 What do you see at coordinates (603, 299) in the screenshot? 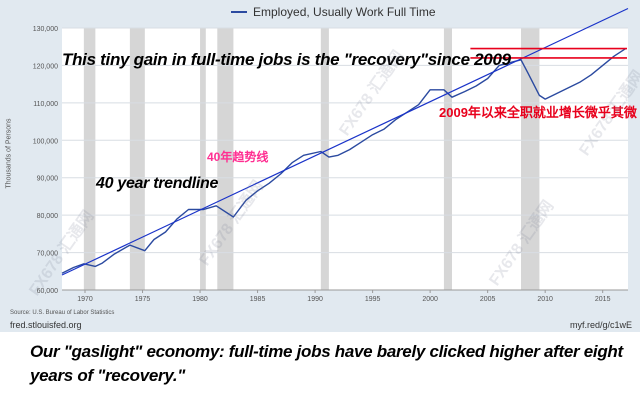
I see `x-tick-label: 2015` at bounding box center [603, 299].